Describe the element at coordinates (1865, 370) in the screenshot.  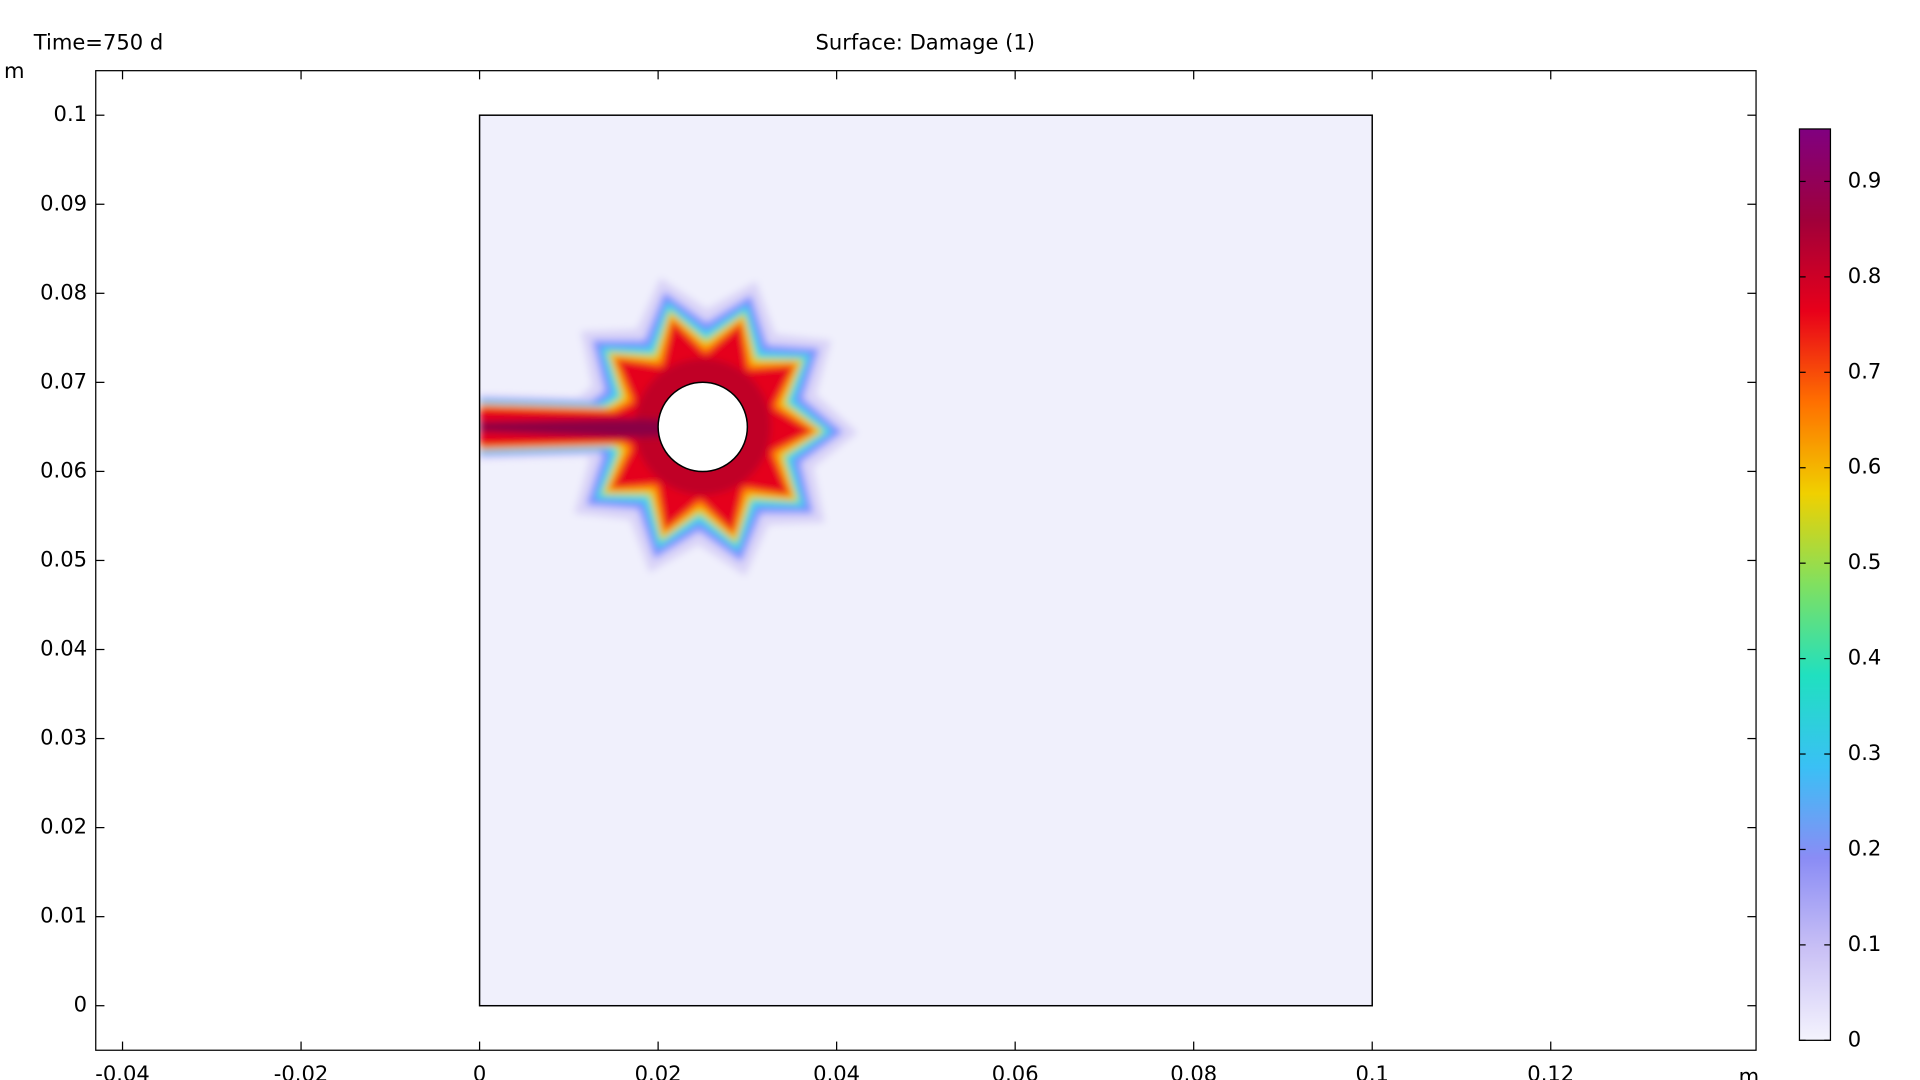
I see `colorbar-tick-label: 0.7` at that location.